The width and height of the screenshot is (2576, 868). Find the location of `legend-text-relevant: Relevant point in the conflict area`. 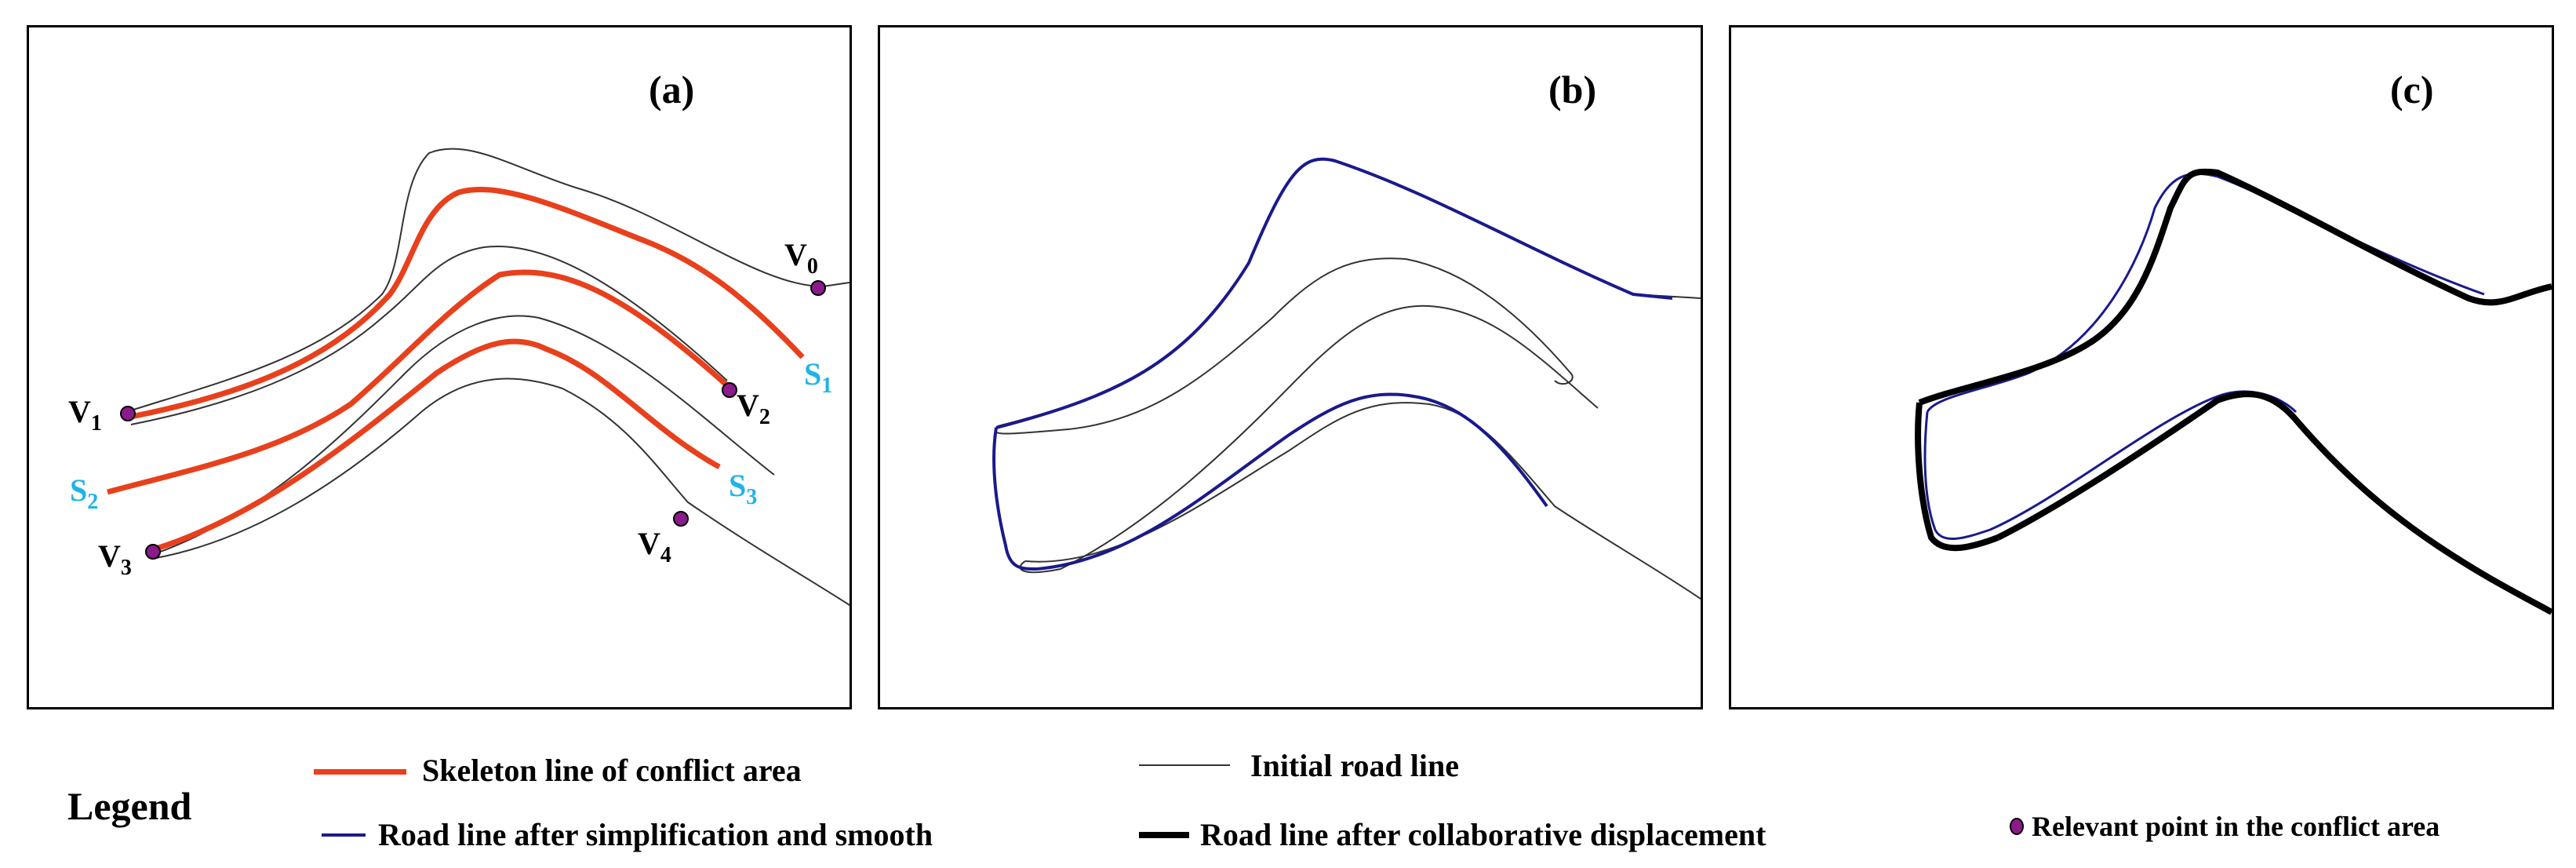

legend-text-relevant: Relevant point in the conflict area is located at coordinates (2236, 826).